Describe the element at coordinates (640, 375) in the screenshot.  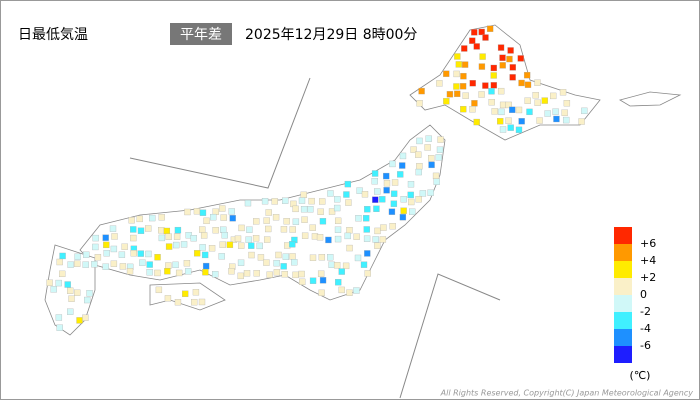
I see `legend-unit: (℃)` at that location.